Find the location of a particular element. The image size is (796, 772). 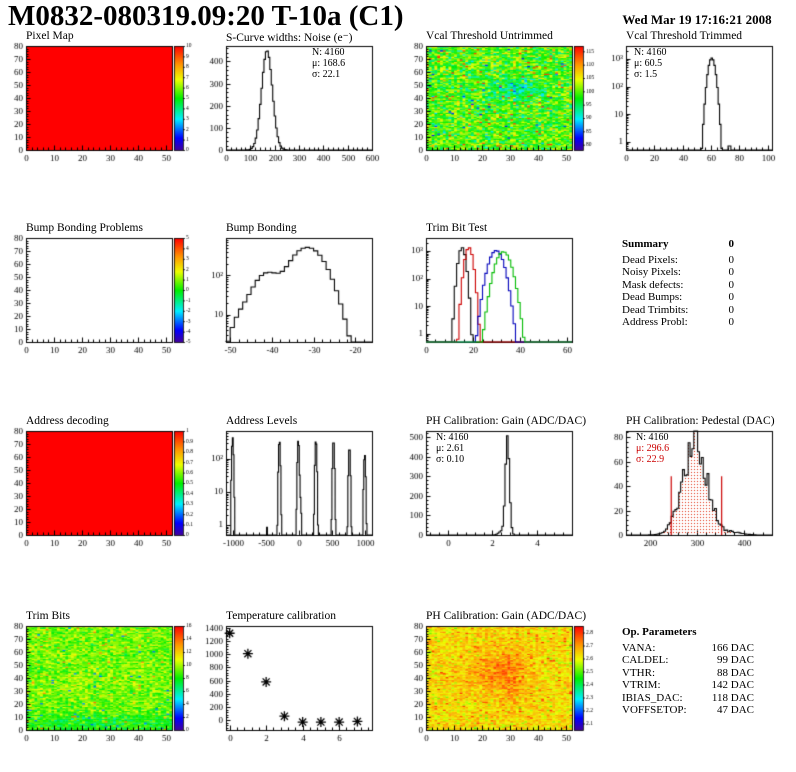

op-parameter-row: CALDEL: 99 DAC is located at coordinates (688, 660).